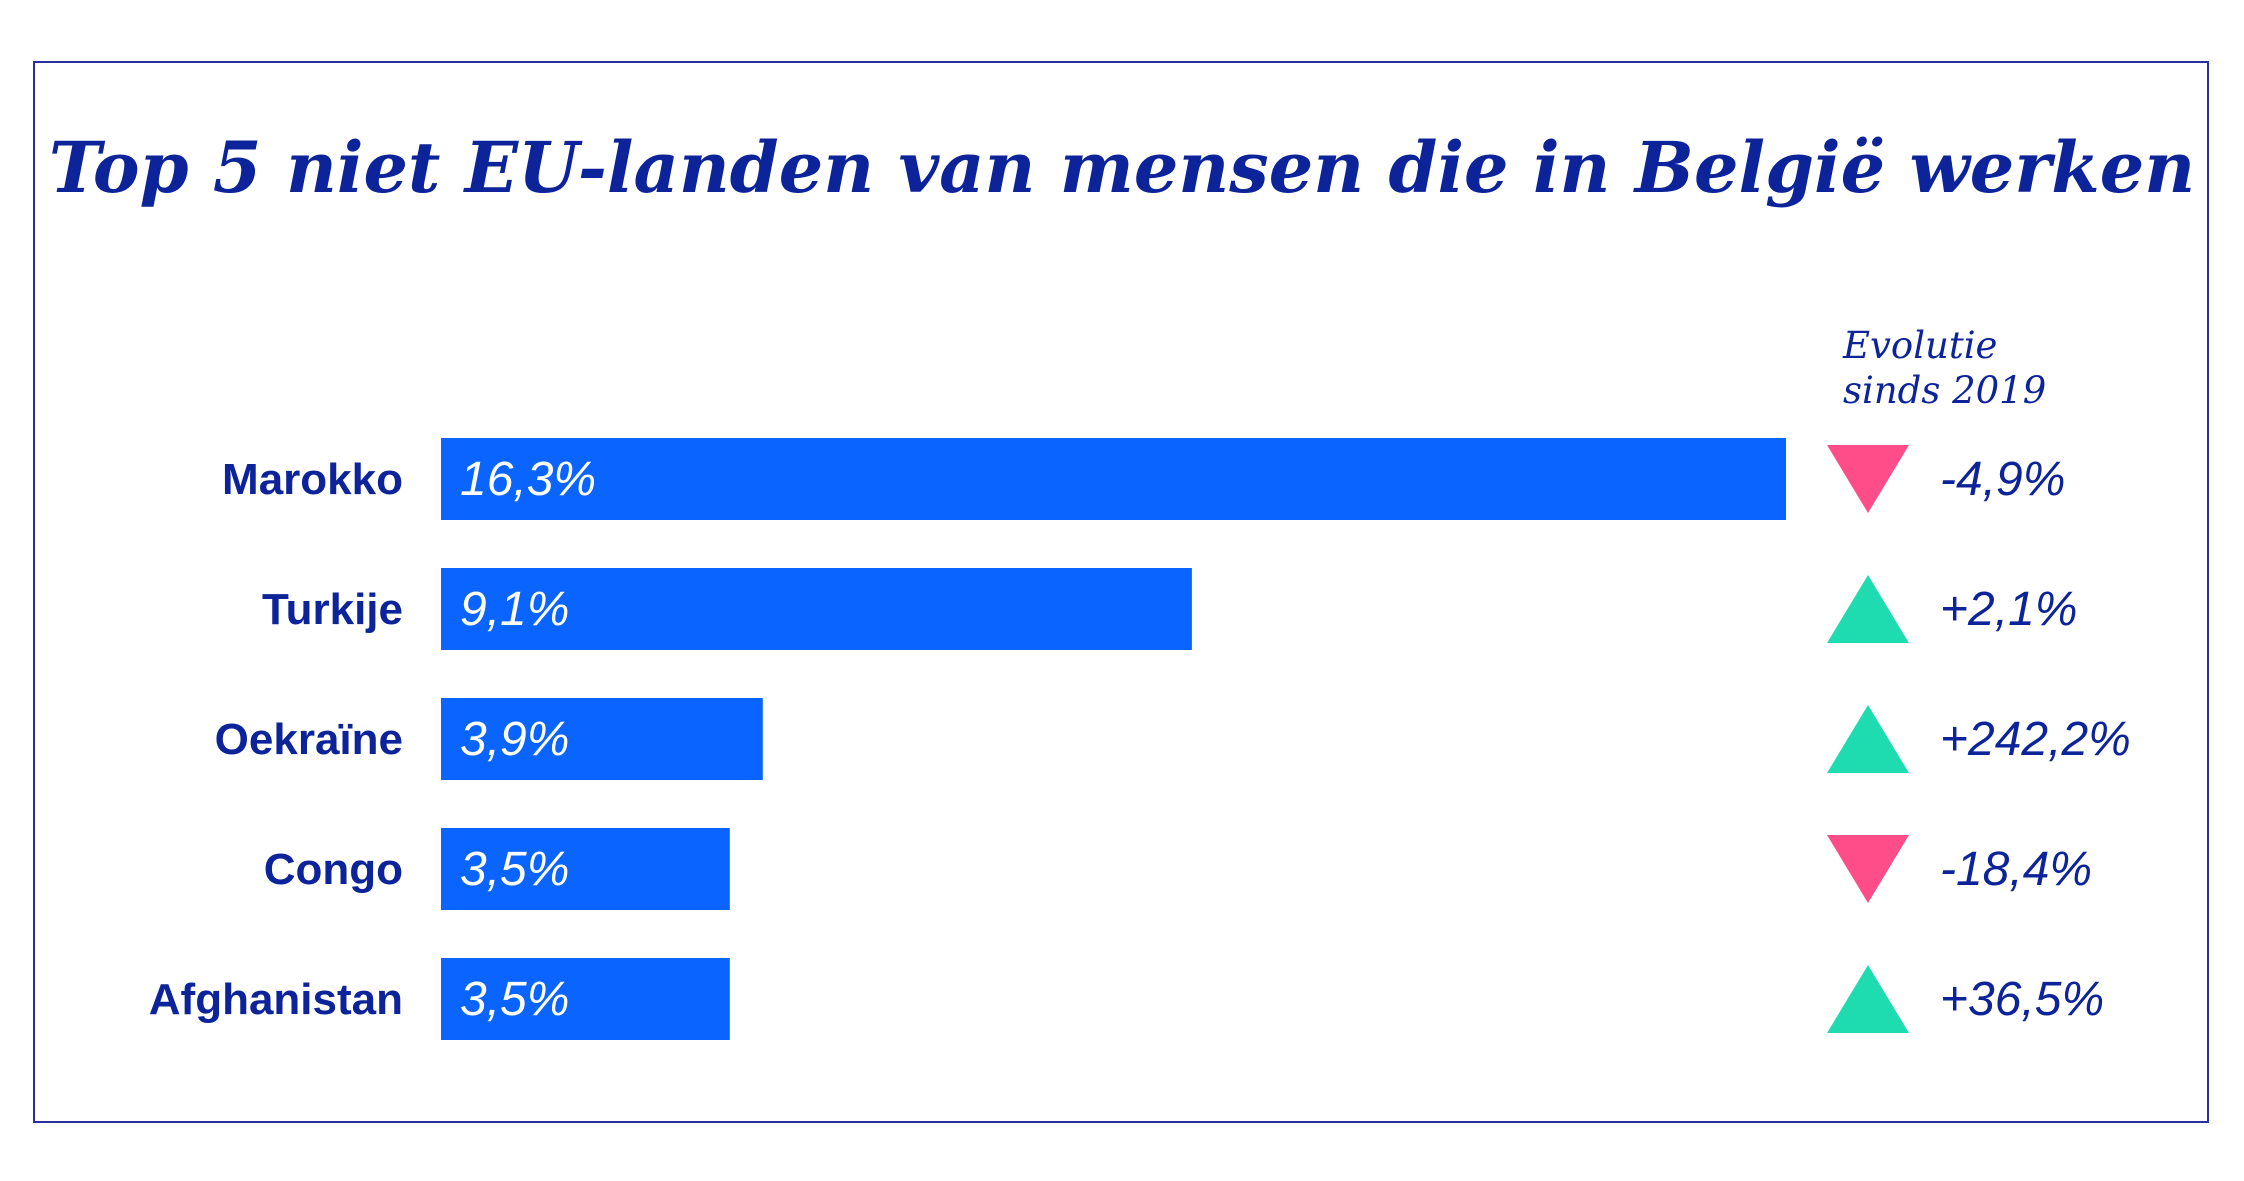 The width and height of the screenshot is (2244, 1181). What do you see at coordinates (2022, 999) in the screenshot?
I see `evolution-value-label: +36,5%` at bounding box center [2022, 999].